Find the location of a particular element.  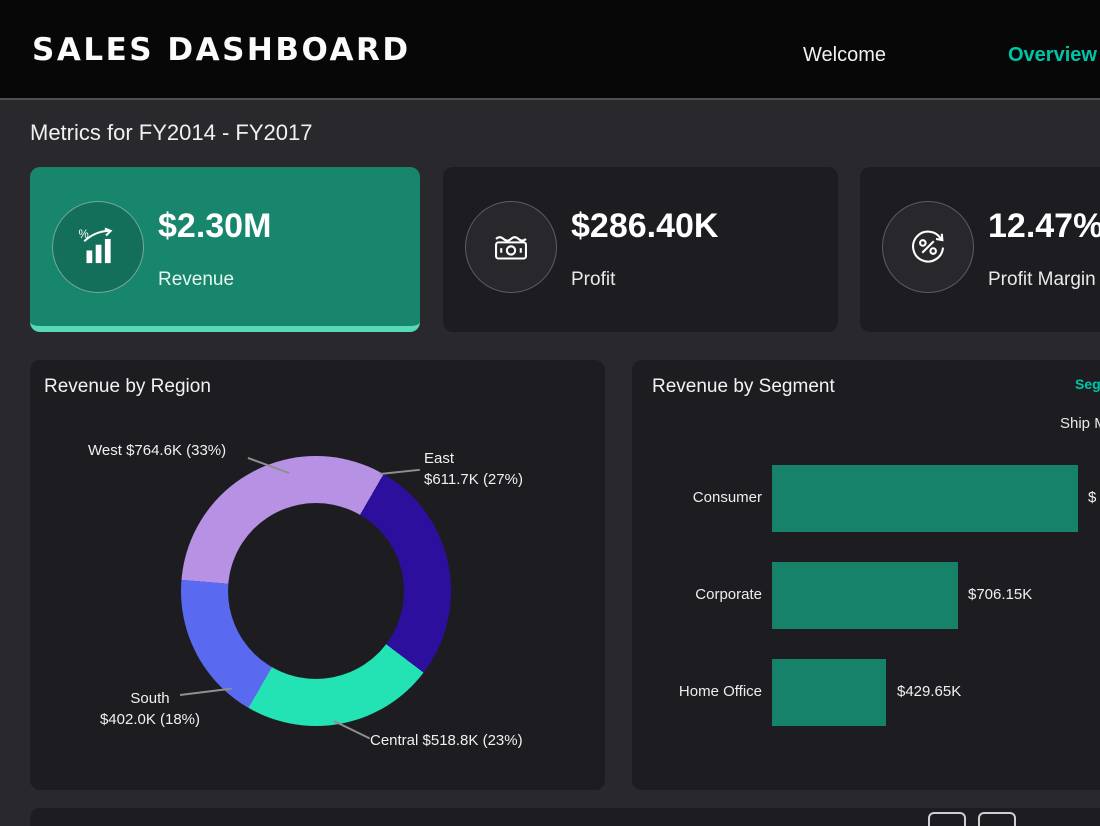

donut-label-south-value: $402.0K (18%) is located at coordinates (150, 719).